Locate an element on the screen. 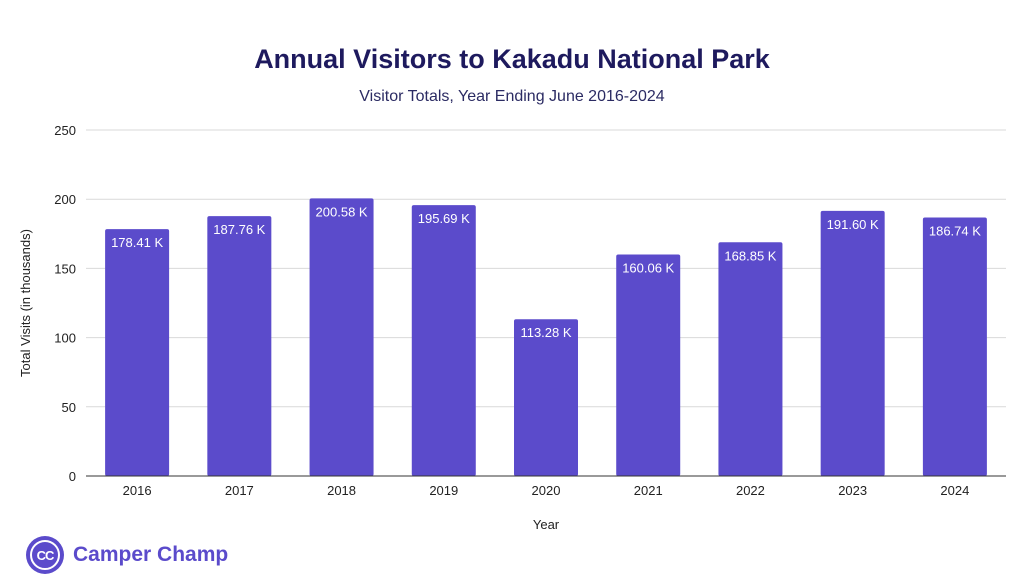 The image size is (1024, 582). chart-title: Annual Visitors to Kakadu National Park is located at coordinates (512, 59).